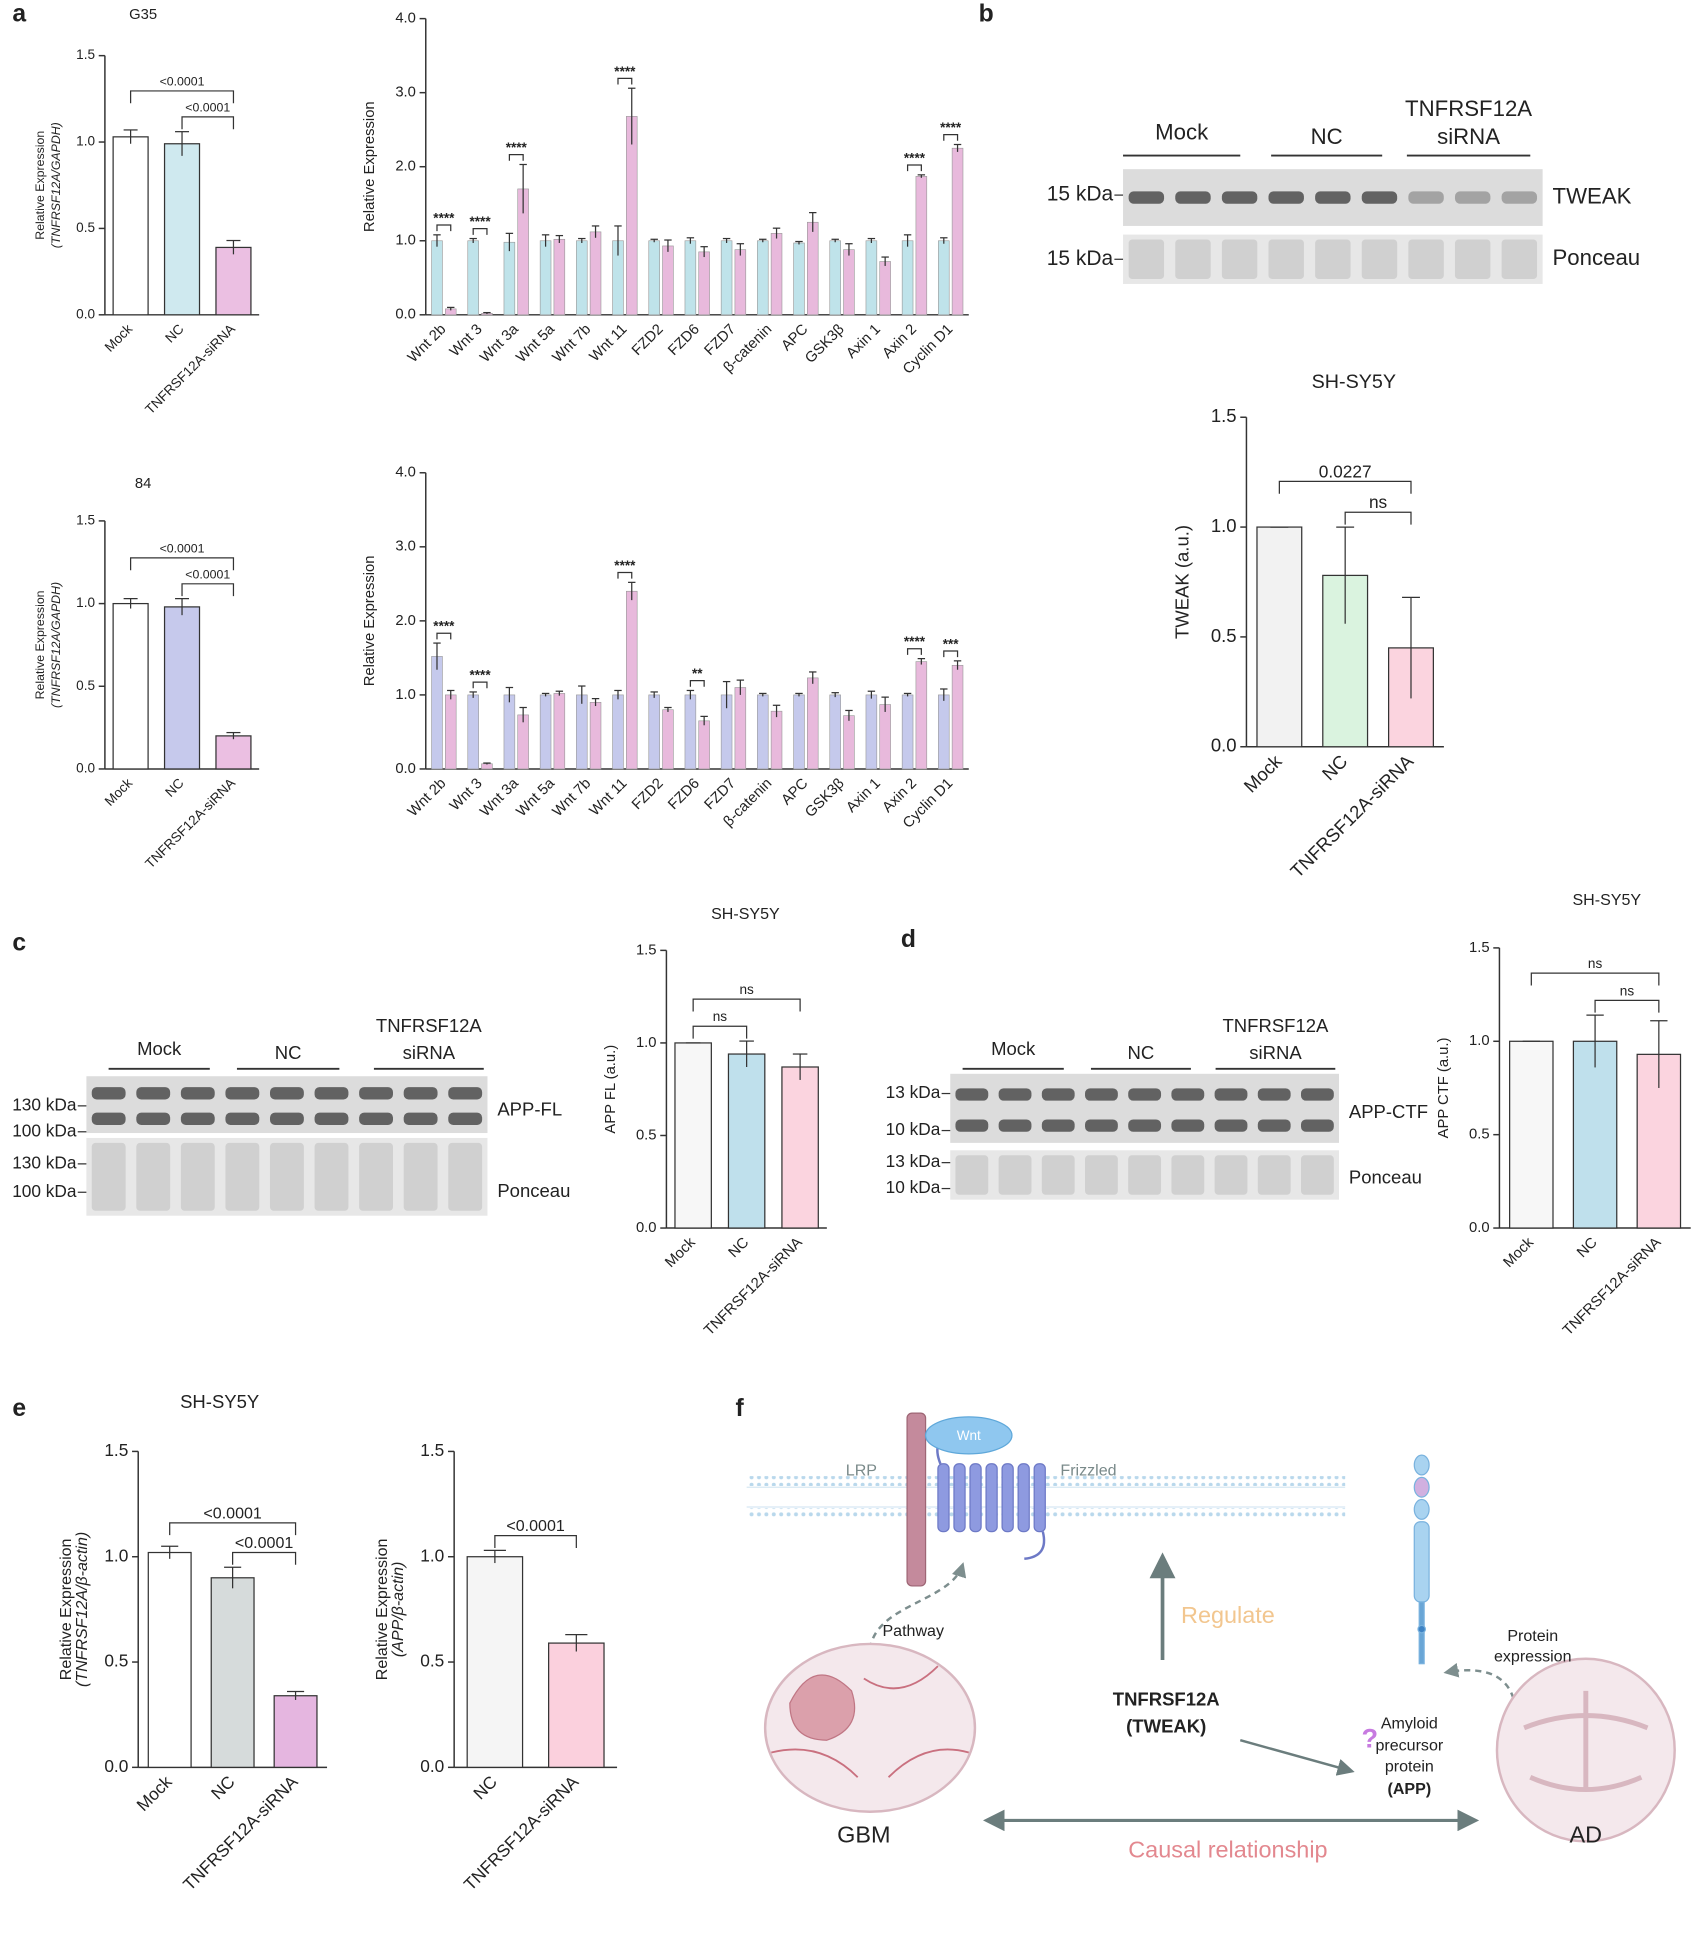 Image resolution: width=1708 pixels, height=1939 pixels. What do you see at coordinates (908, 939) in the screenshot?
I see `panel-label: d` at bounding box center [908, 939].